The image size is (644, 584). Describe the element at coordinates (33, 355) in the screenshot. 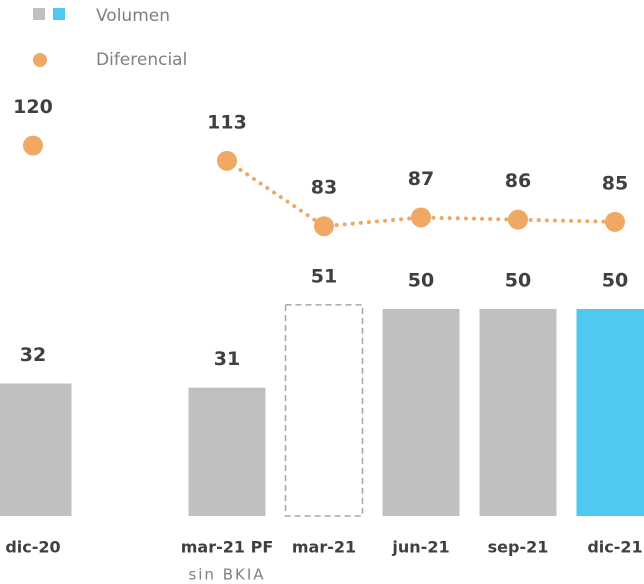

I see `data-label: 32` at that location.